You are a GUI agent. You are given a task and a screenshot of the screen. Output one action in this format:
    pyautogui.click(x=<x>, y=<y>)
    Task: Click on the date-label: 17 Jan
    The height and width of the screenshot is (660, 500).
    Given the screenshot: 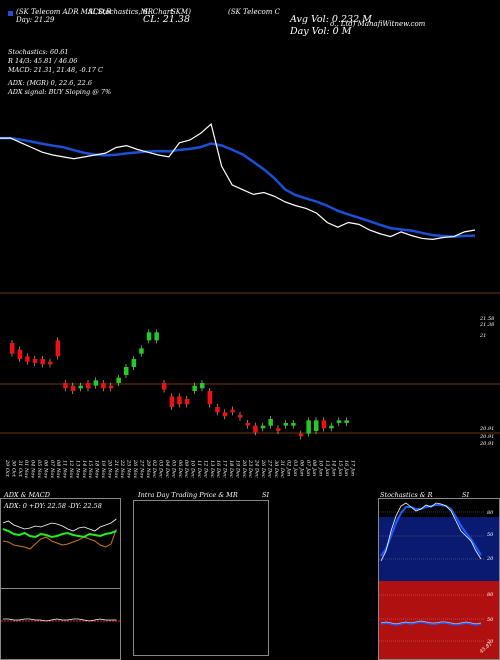 What is the action you would take?
    pyautogui.click(x=353, y=468)
    